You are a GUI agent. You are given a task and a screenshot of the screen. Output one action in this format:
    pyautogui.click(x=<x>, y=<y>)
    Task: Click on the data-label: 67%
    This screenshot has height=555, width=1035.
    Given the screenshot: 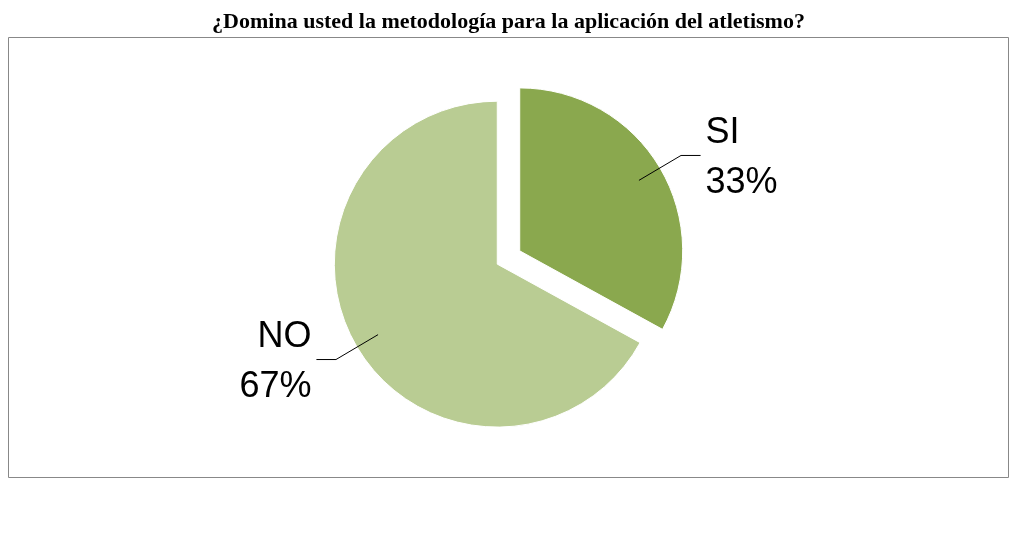 What is the action you would take?
    pyautogui.click(x=275, y=384)
    